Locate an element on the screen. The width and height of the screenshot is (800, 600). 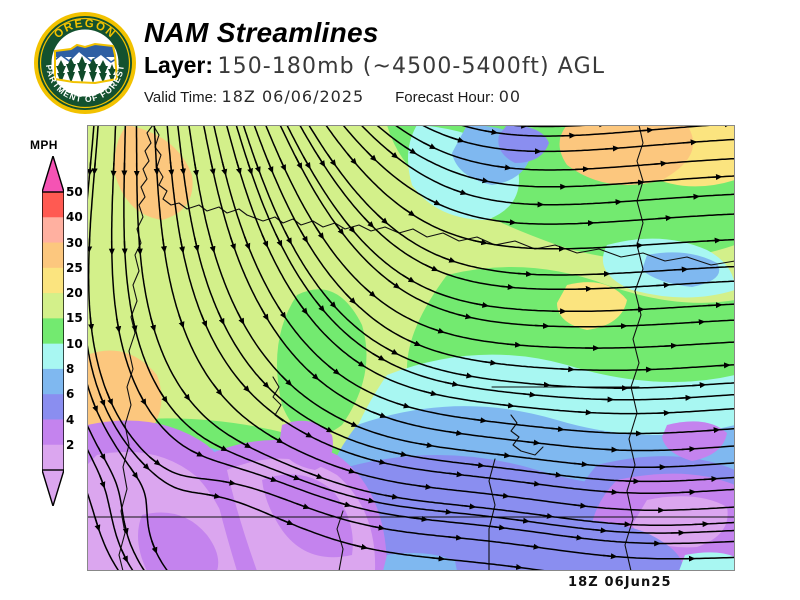
page-title: NAM Streamlines is located at coordinates (261, 32).